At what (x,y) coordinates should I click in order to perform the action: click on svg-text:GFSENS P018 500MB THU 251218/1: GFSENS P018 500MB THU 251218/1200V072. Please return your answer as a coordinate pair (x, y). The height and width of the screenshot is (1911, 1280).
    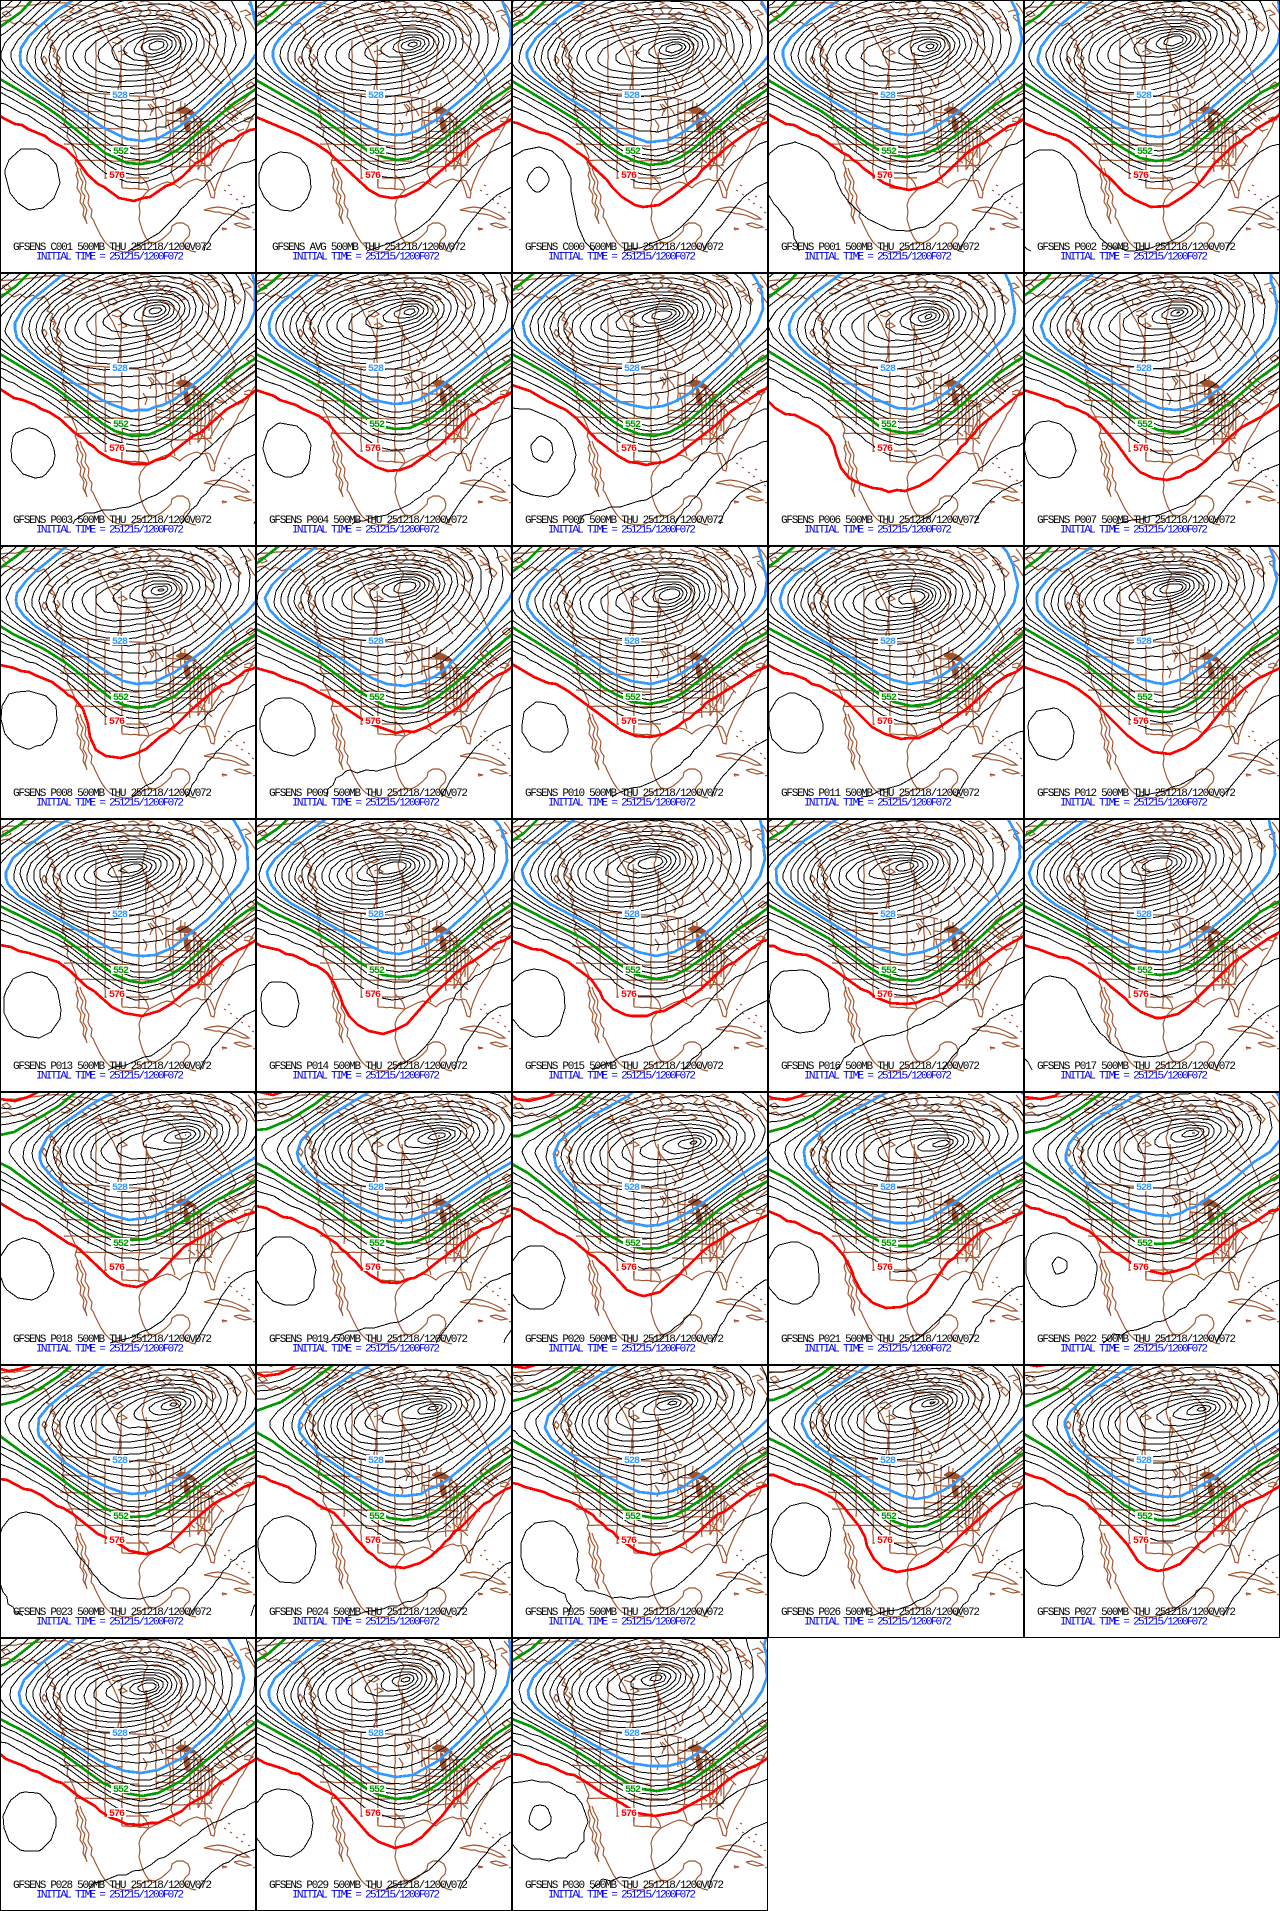
    Looking at the image, I should click on (112, 1340).